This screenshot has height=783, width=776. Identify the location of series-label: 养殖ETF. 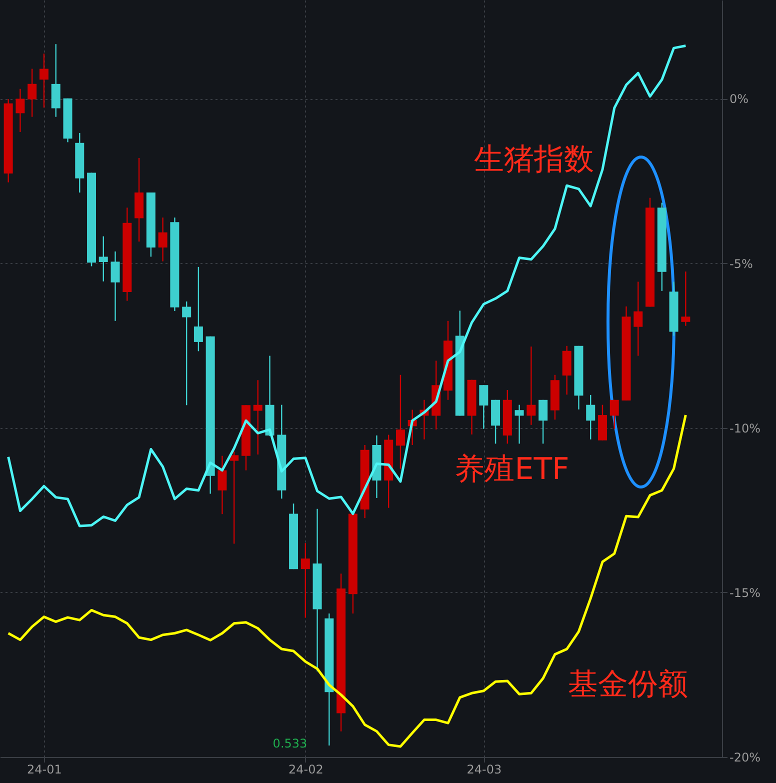
(512, 469).